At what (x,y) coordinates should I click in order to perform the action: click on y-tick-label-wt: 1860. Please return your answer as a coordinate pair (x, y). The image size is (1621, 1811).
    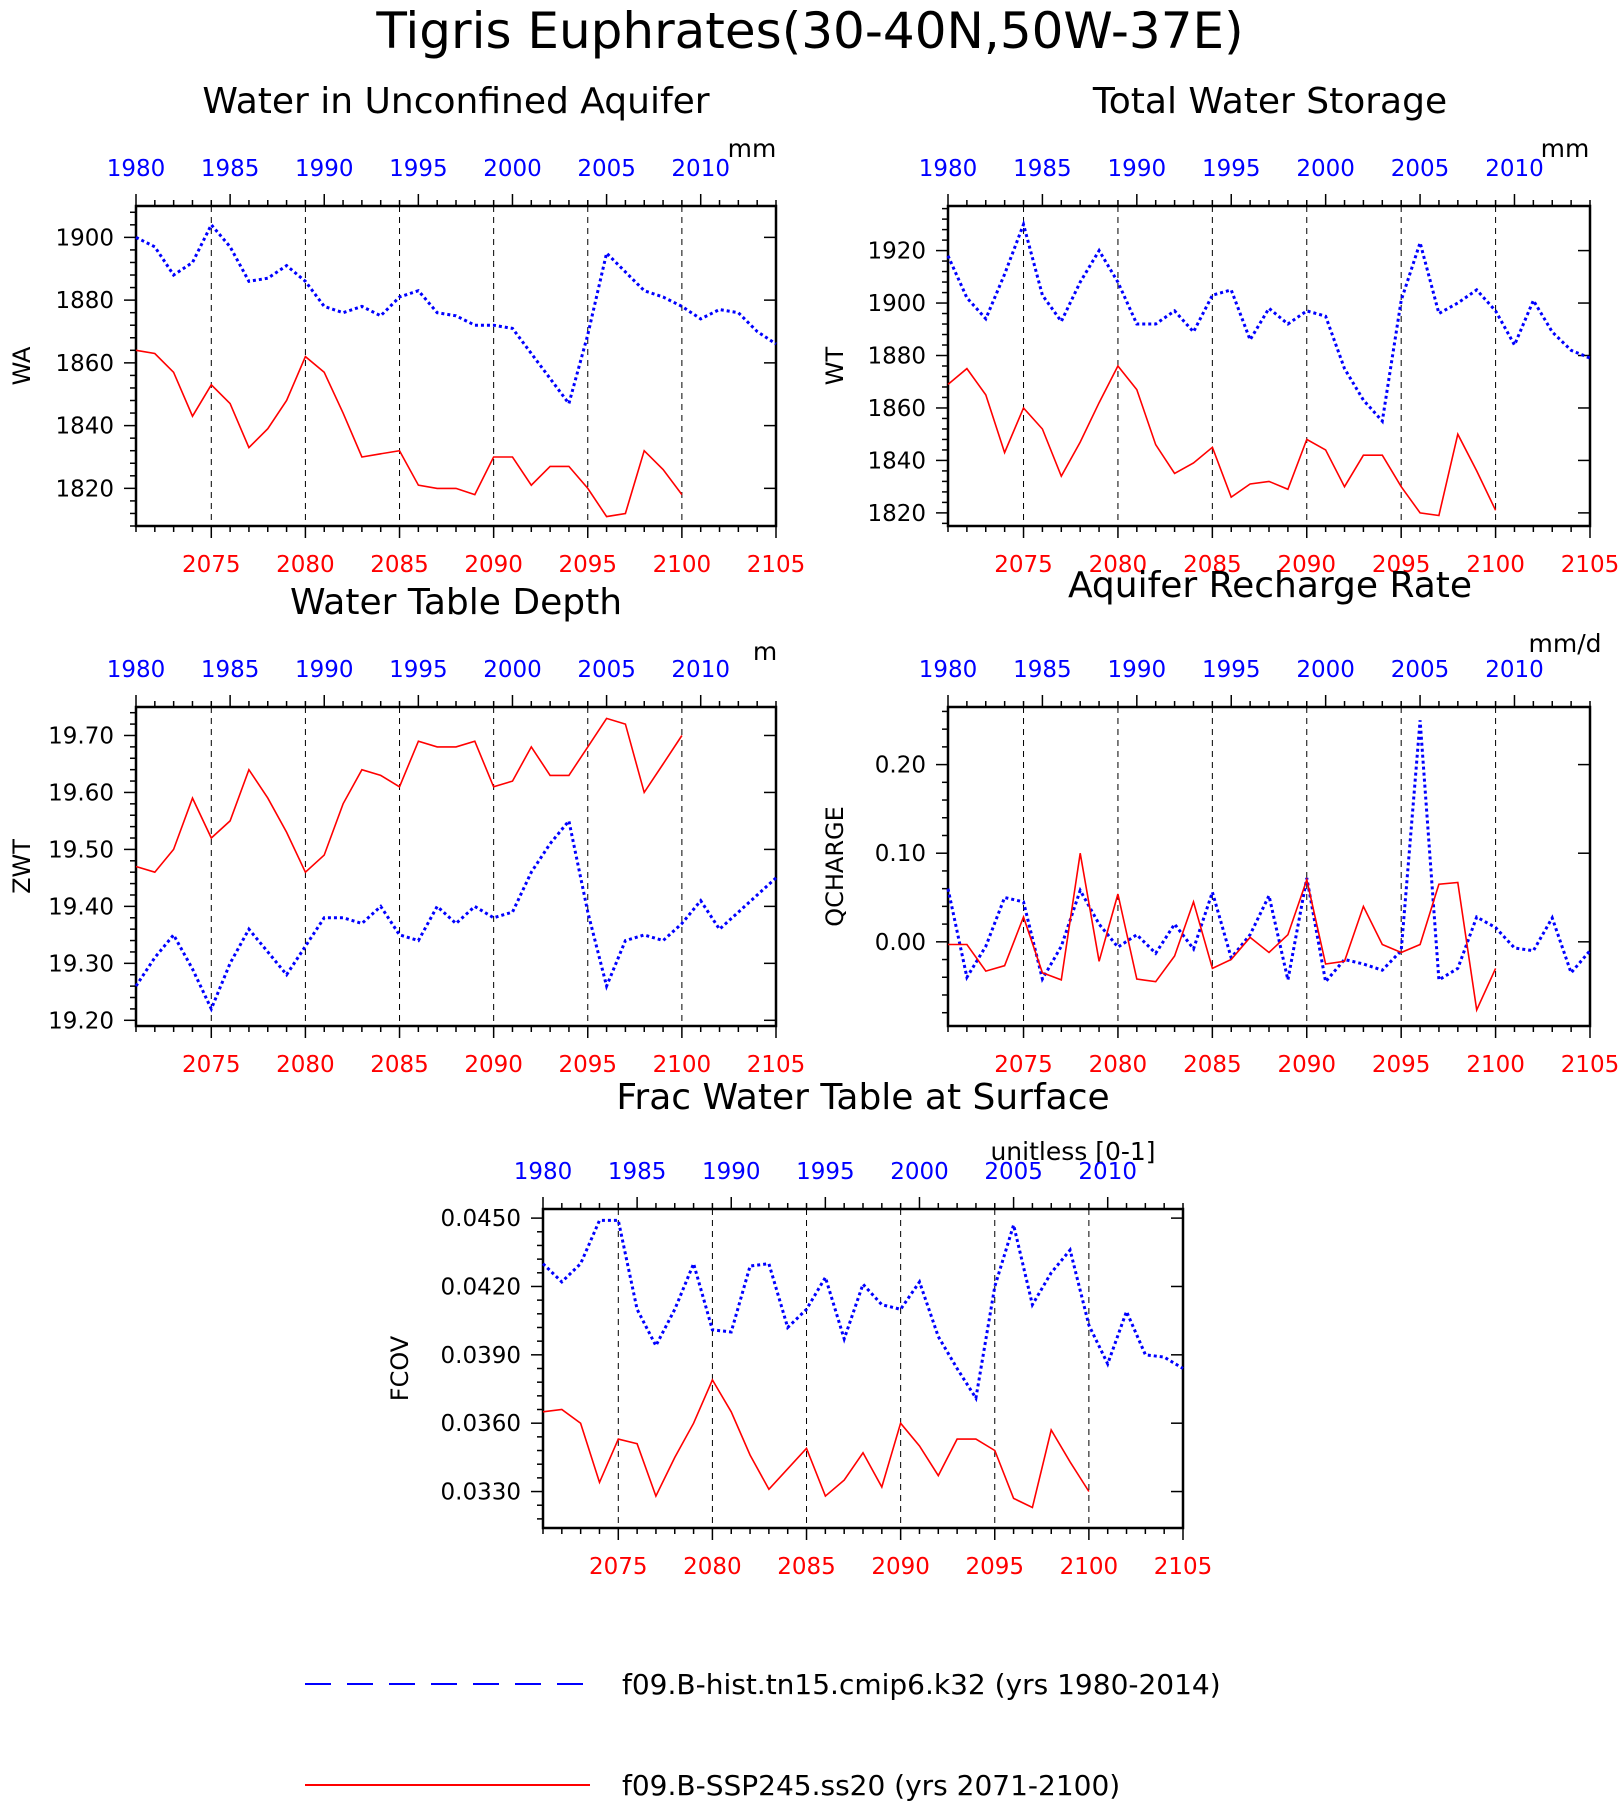
    Looking at the image, I should click on (896, 409).